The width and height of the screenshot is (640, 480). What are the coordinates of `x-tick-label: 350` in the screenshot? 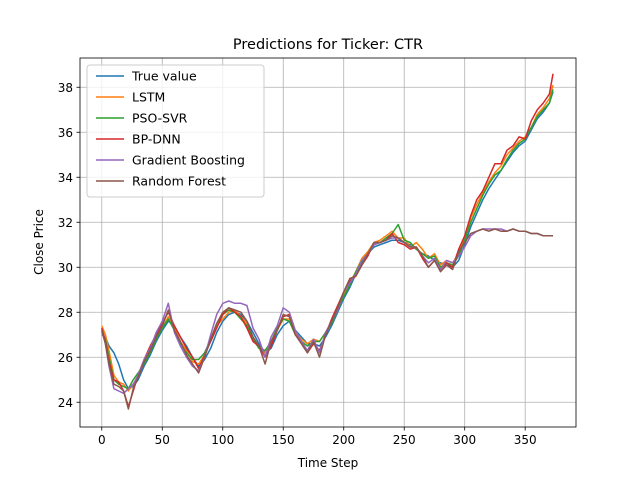 It's located at (525, 440).